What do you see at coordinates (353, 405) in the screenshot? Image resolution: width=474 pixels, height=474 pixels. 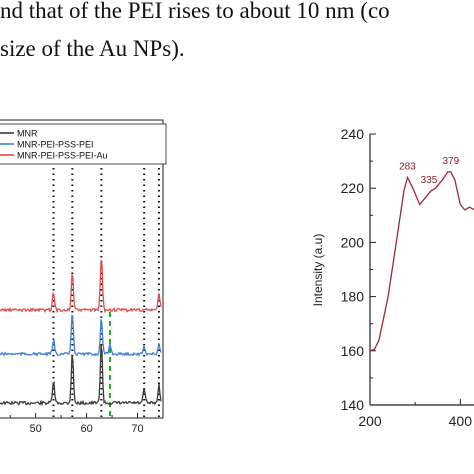 I see `y-tick-label: 140` at bounding box center [353, 405].